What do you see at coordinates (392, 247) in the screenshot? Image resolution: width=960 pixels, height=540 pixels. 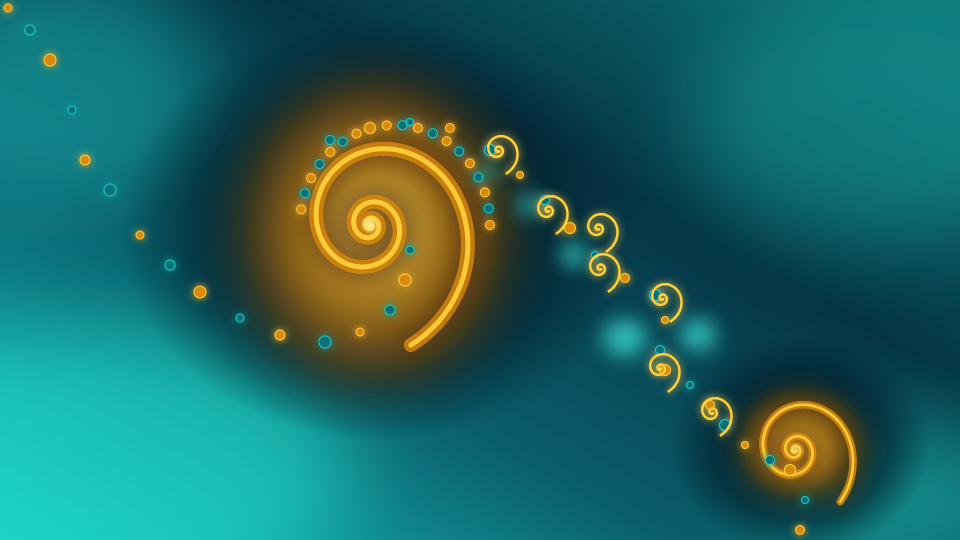 I see `main-spiral` at bounding box center [392, 247].